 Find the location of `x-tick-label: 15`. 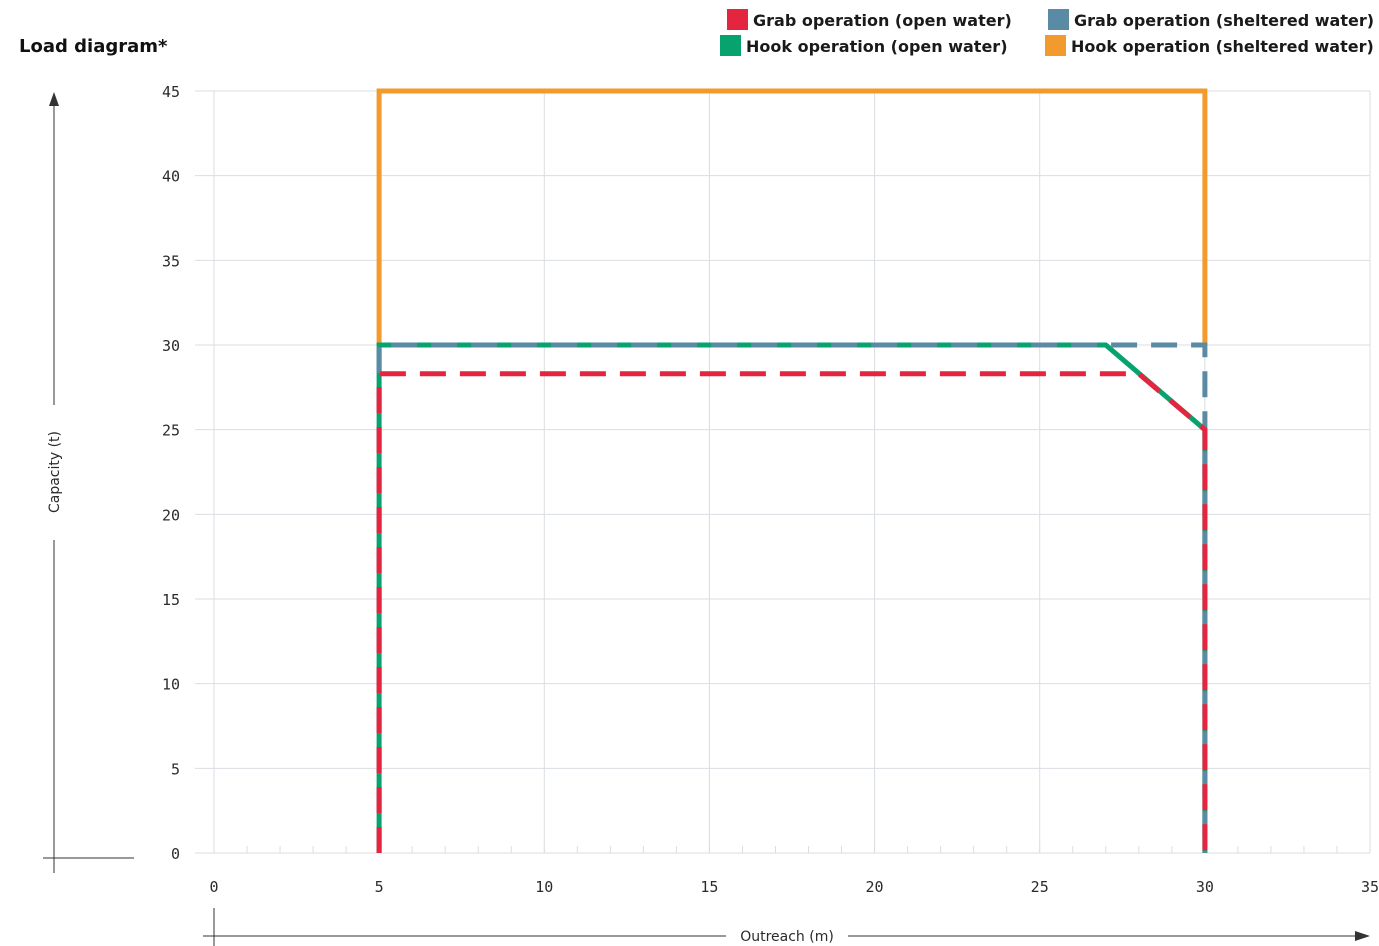

x-tick-label: 15 is located at coordinates (709, 887).